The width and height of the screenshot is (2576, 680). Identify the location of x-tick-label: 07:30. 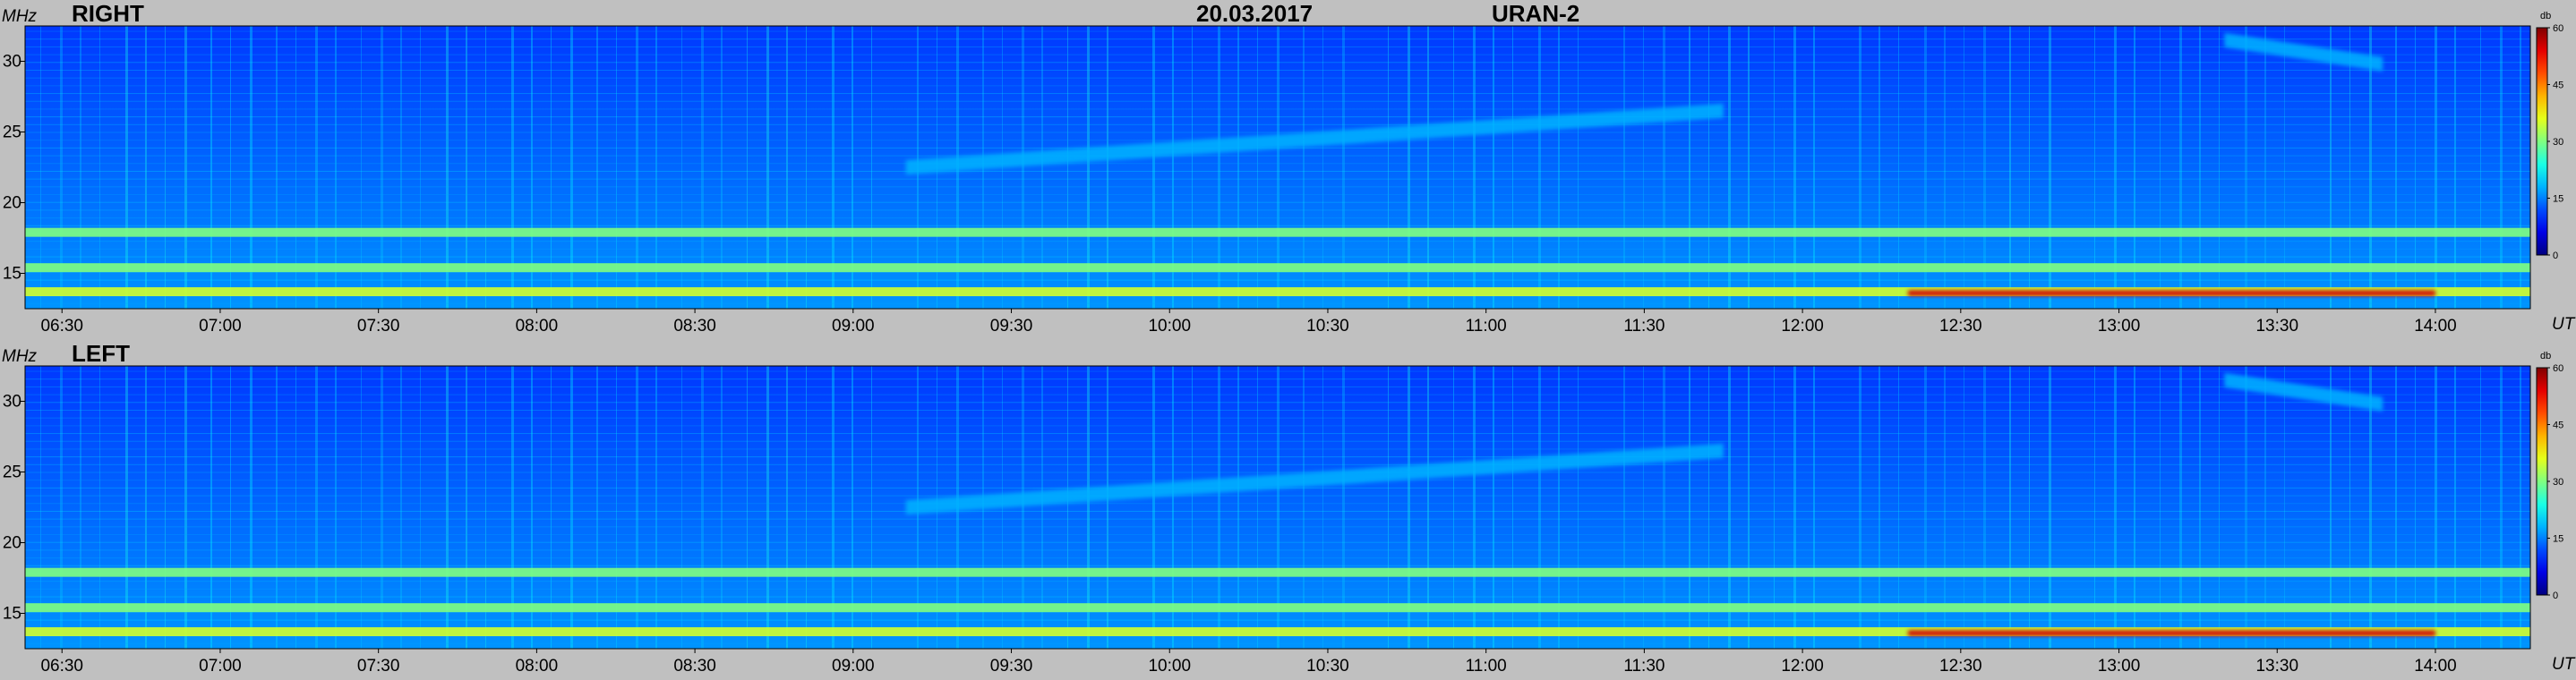
(378, 326).